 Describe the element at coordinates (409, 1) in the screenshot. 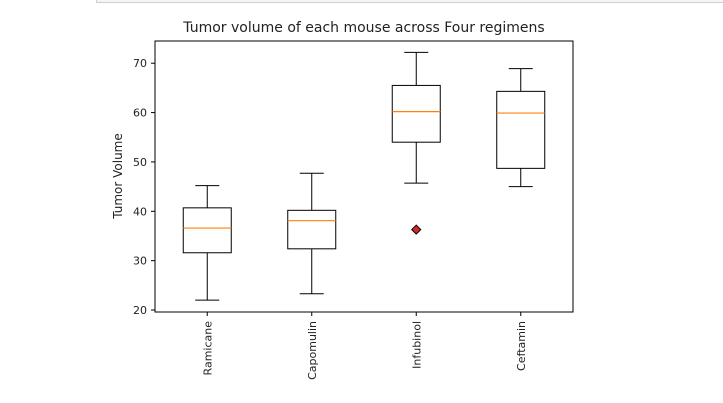

I see `window-top-bar` at that location.